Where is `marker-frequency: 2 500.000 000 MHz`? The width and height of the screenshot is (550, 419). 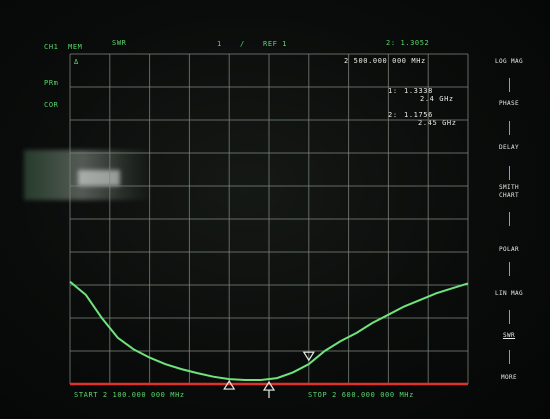 marker-frequency: 2 500.000 000 MHz is located at coordinates (385, 61).